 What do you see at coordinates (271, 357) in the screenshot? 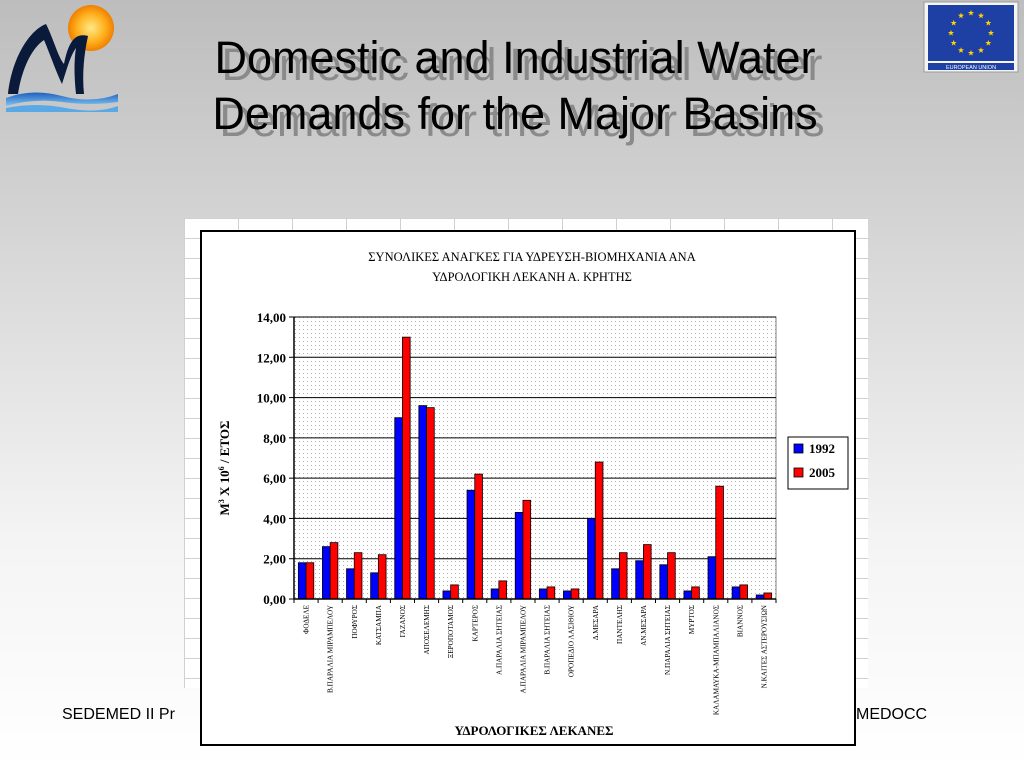
I see `y-tick-label: 12,00` at bounding box center [271, 357].